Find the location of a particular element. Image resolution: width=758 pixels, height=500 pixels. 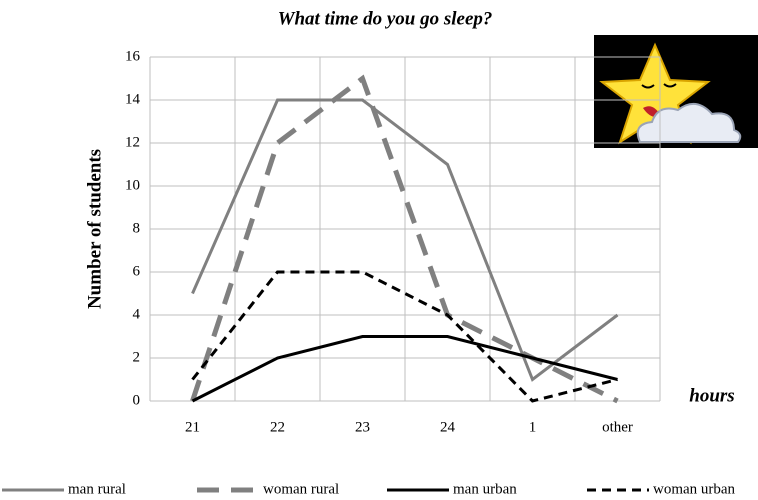

y-tick-label: 12 is located at coordinates (132, 142).